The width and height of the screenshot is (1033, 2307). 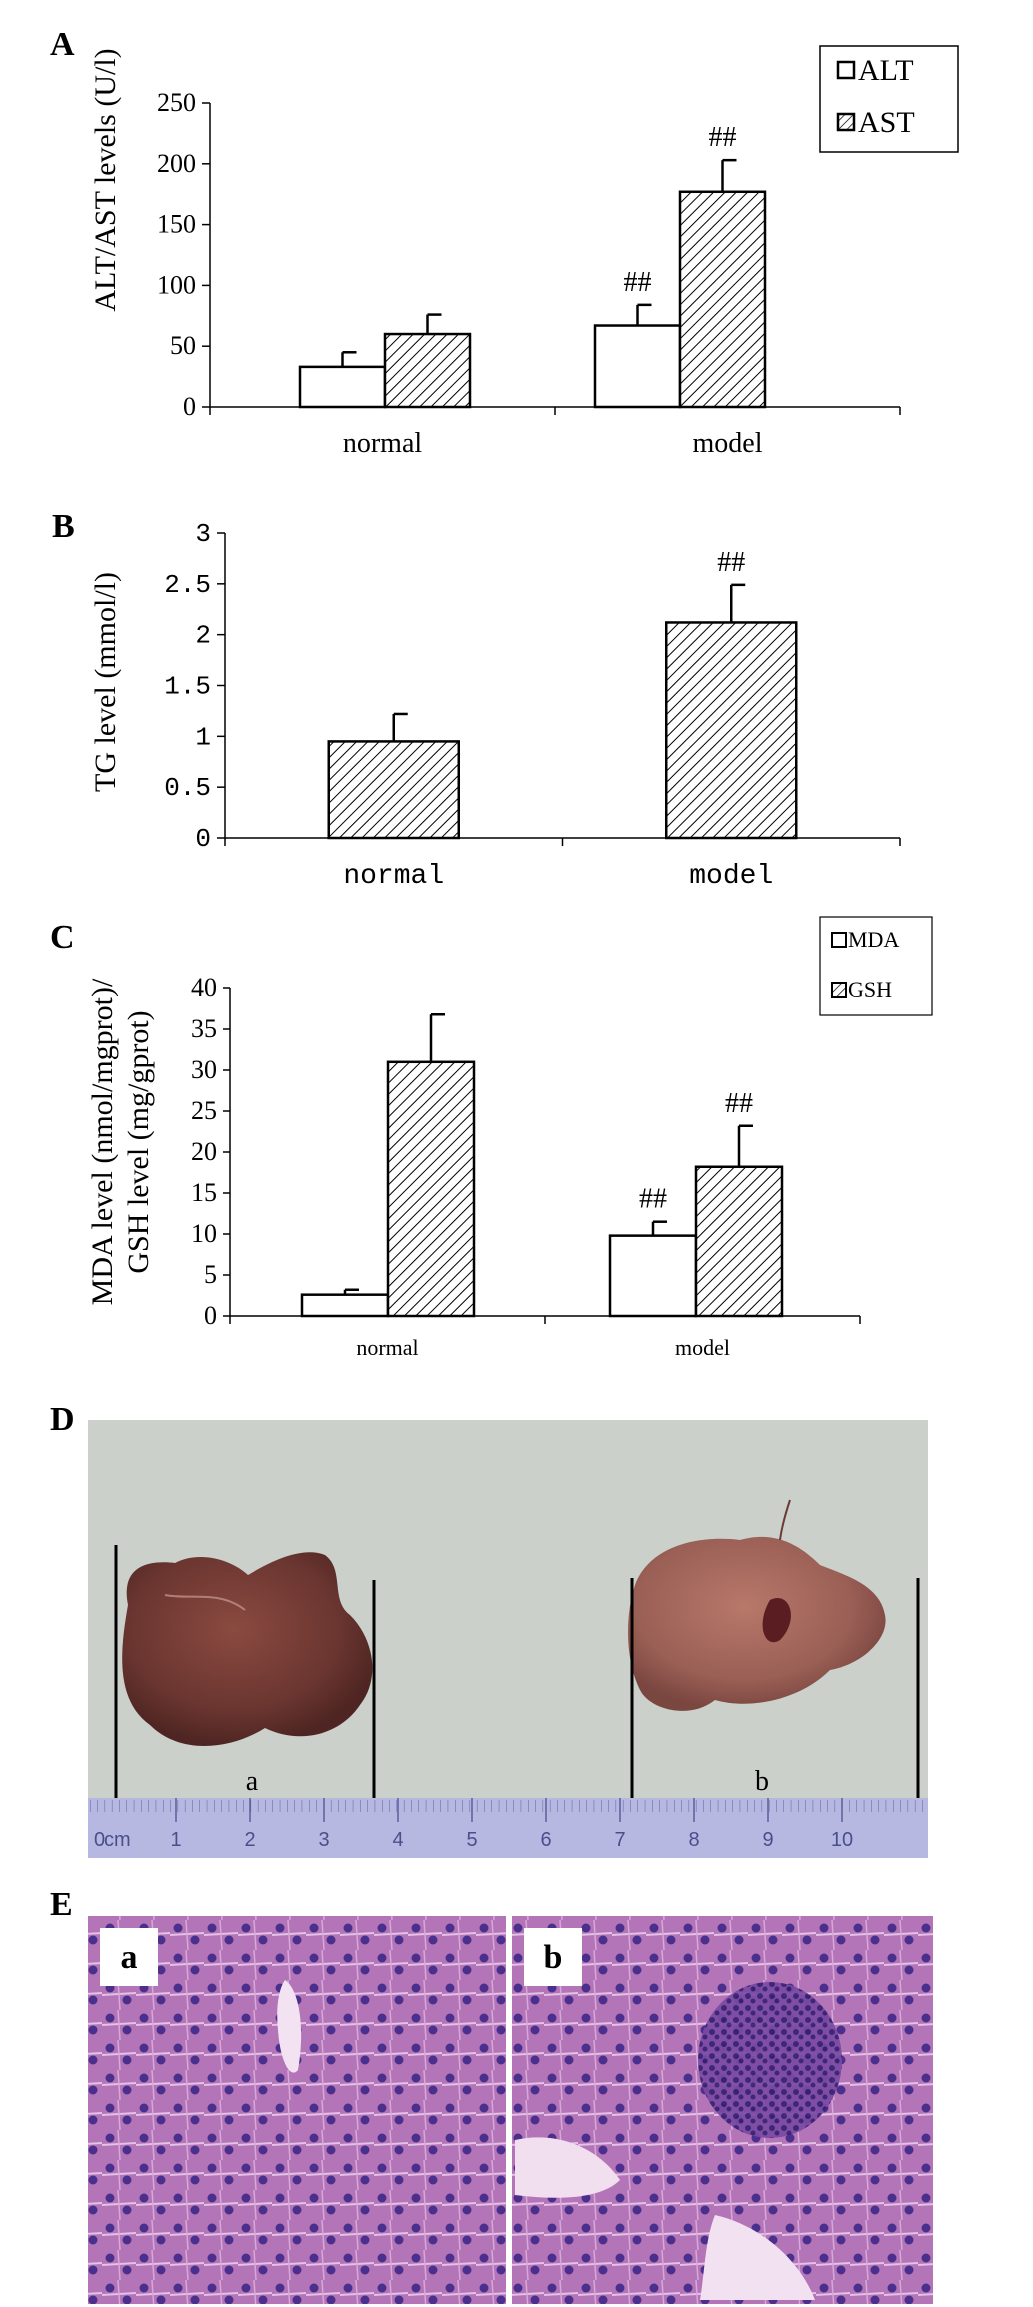 I want to click on ruler-number: 10, so click(x=842, y=1840).